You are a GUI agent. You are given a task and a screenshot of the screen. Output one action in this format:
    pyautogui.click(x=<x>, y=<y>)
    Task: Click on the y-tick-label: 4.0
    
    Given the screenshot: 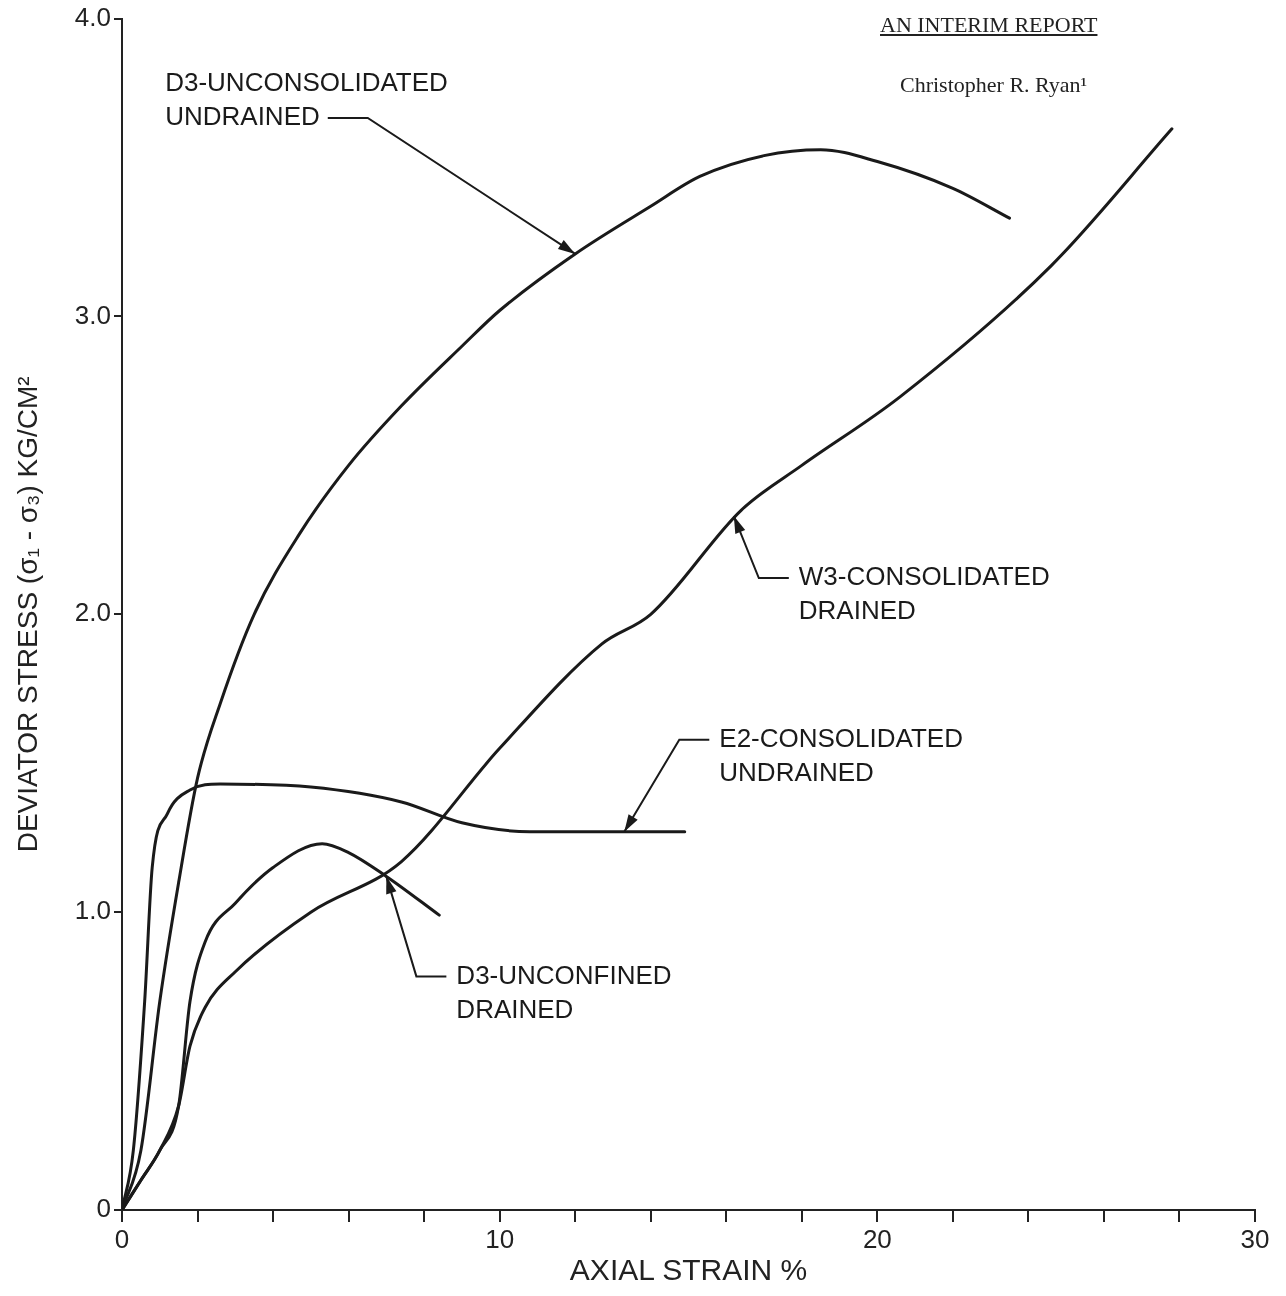 What is the action you would take?
    pyautogui.click(x=92, y=16)
    